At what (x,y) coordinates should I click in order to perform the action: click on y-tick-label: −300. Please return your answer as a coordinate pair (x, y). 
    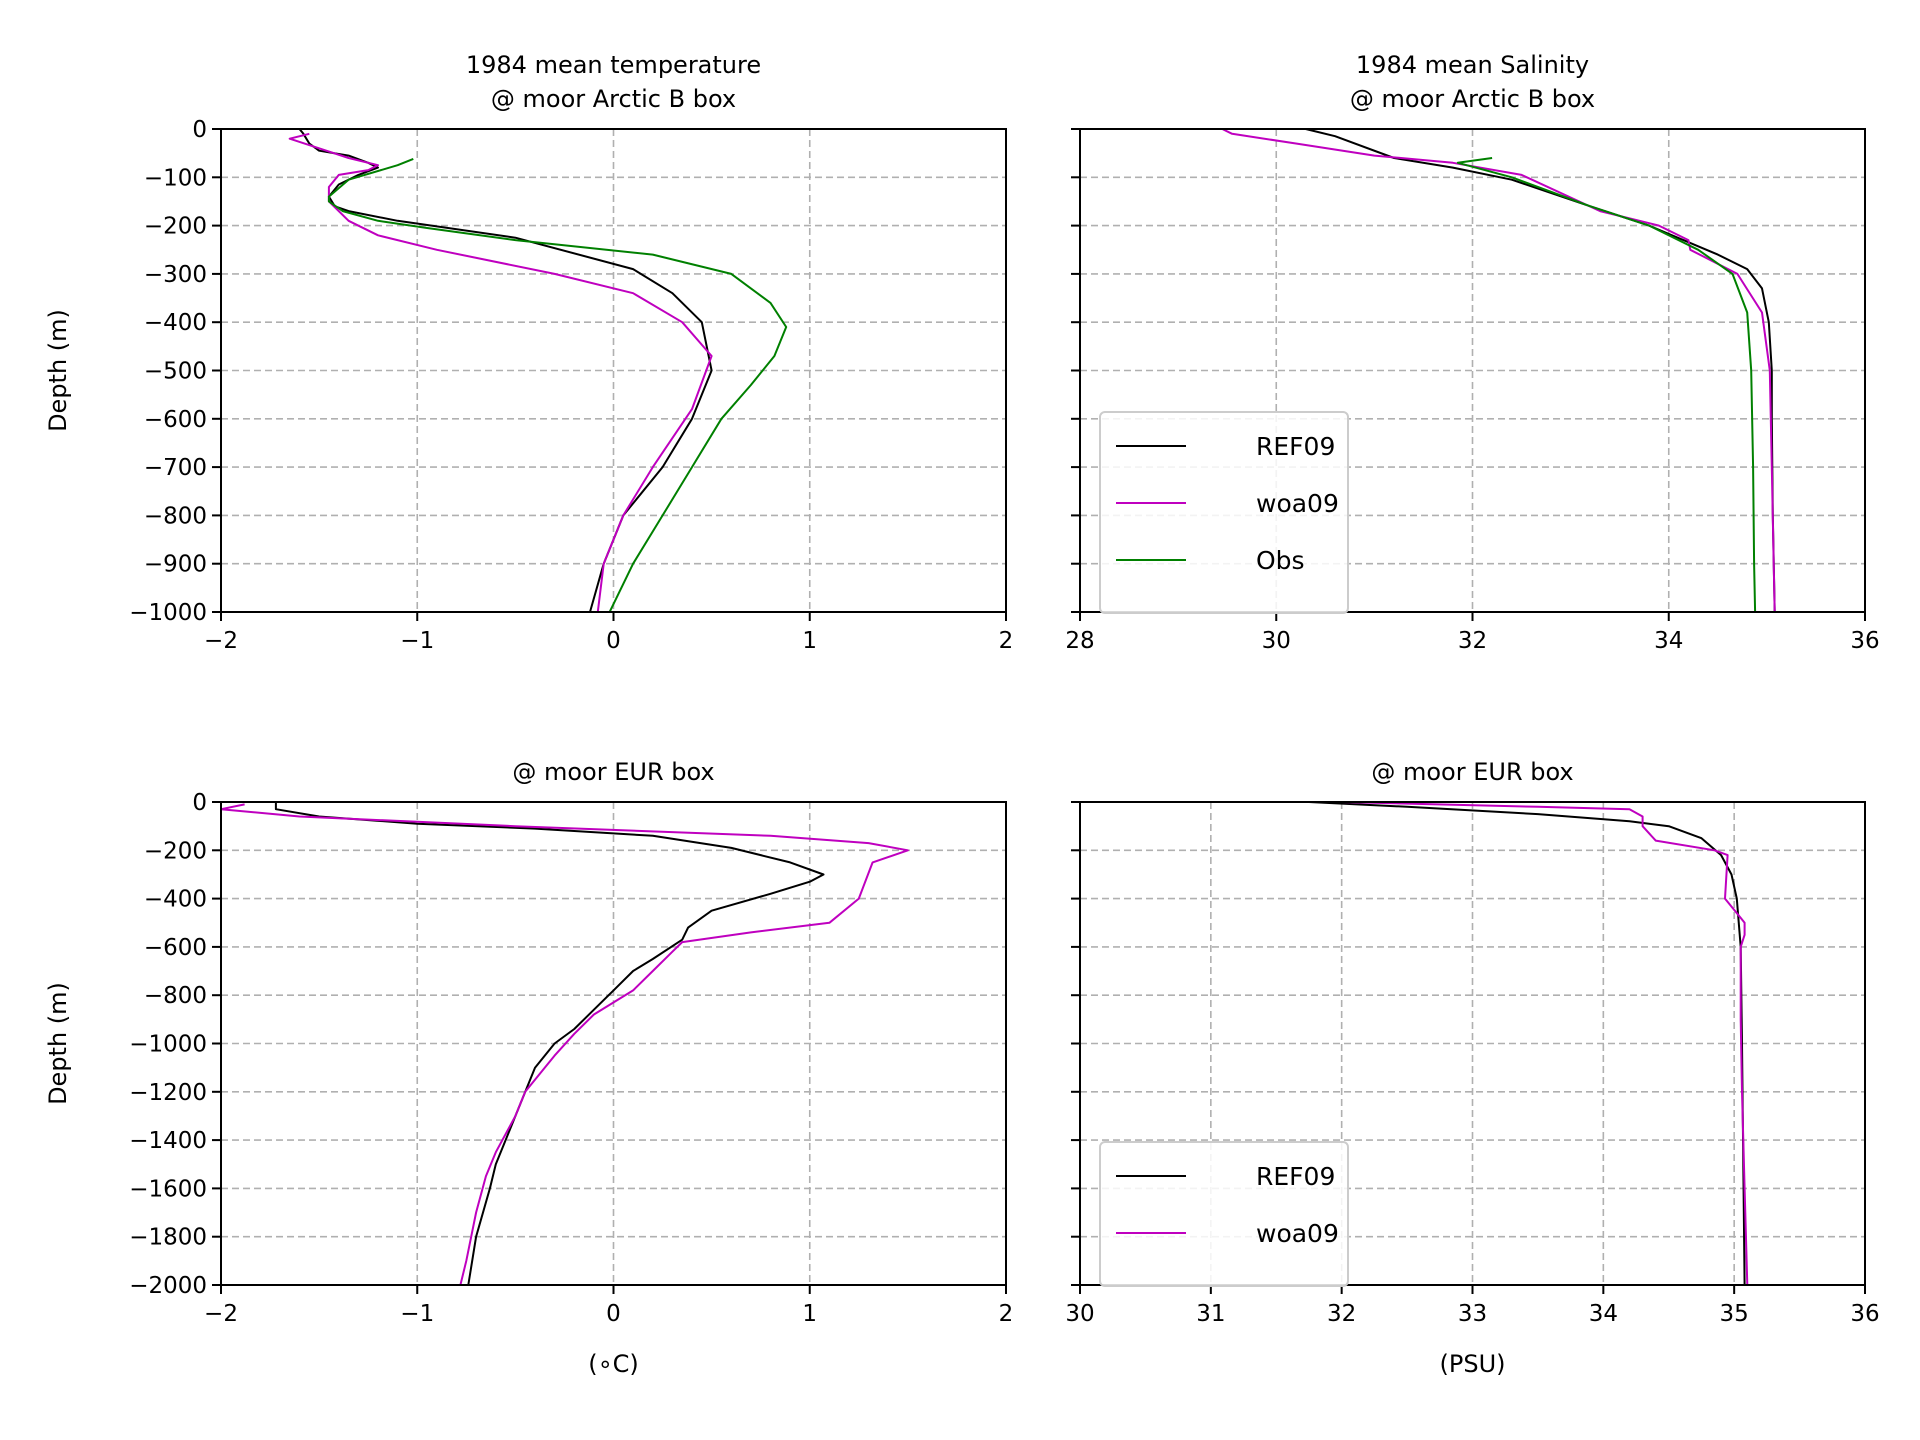
    Looking at the image, I should click on (175, 275).